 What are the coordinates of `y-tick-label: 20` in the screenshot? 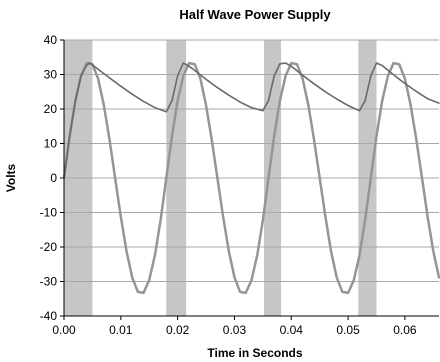 It's located at (51, 109).